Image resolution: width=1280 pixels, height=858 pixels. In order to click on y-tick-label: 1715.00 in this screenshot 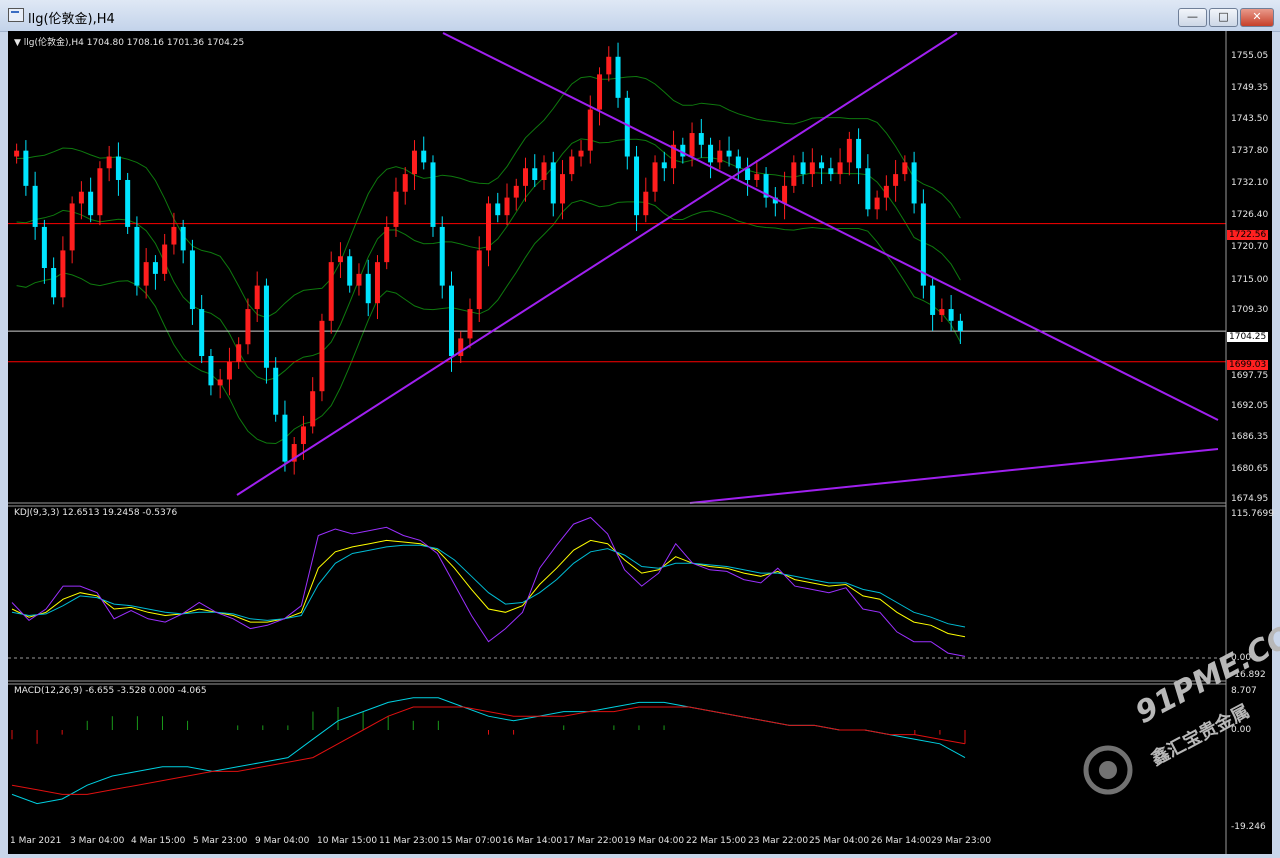, I will do `click(1250, 280)`.